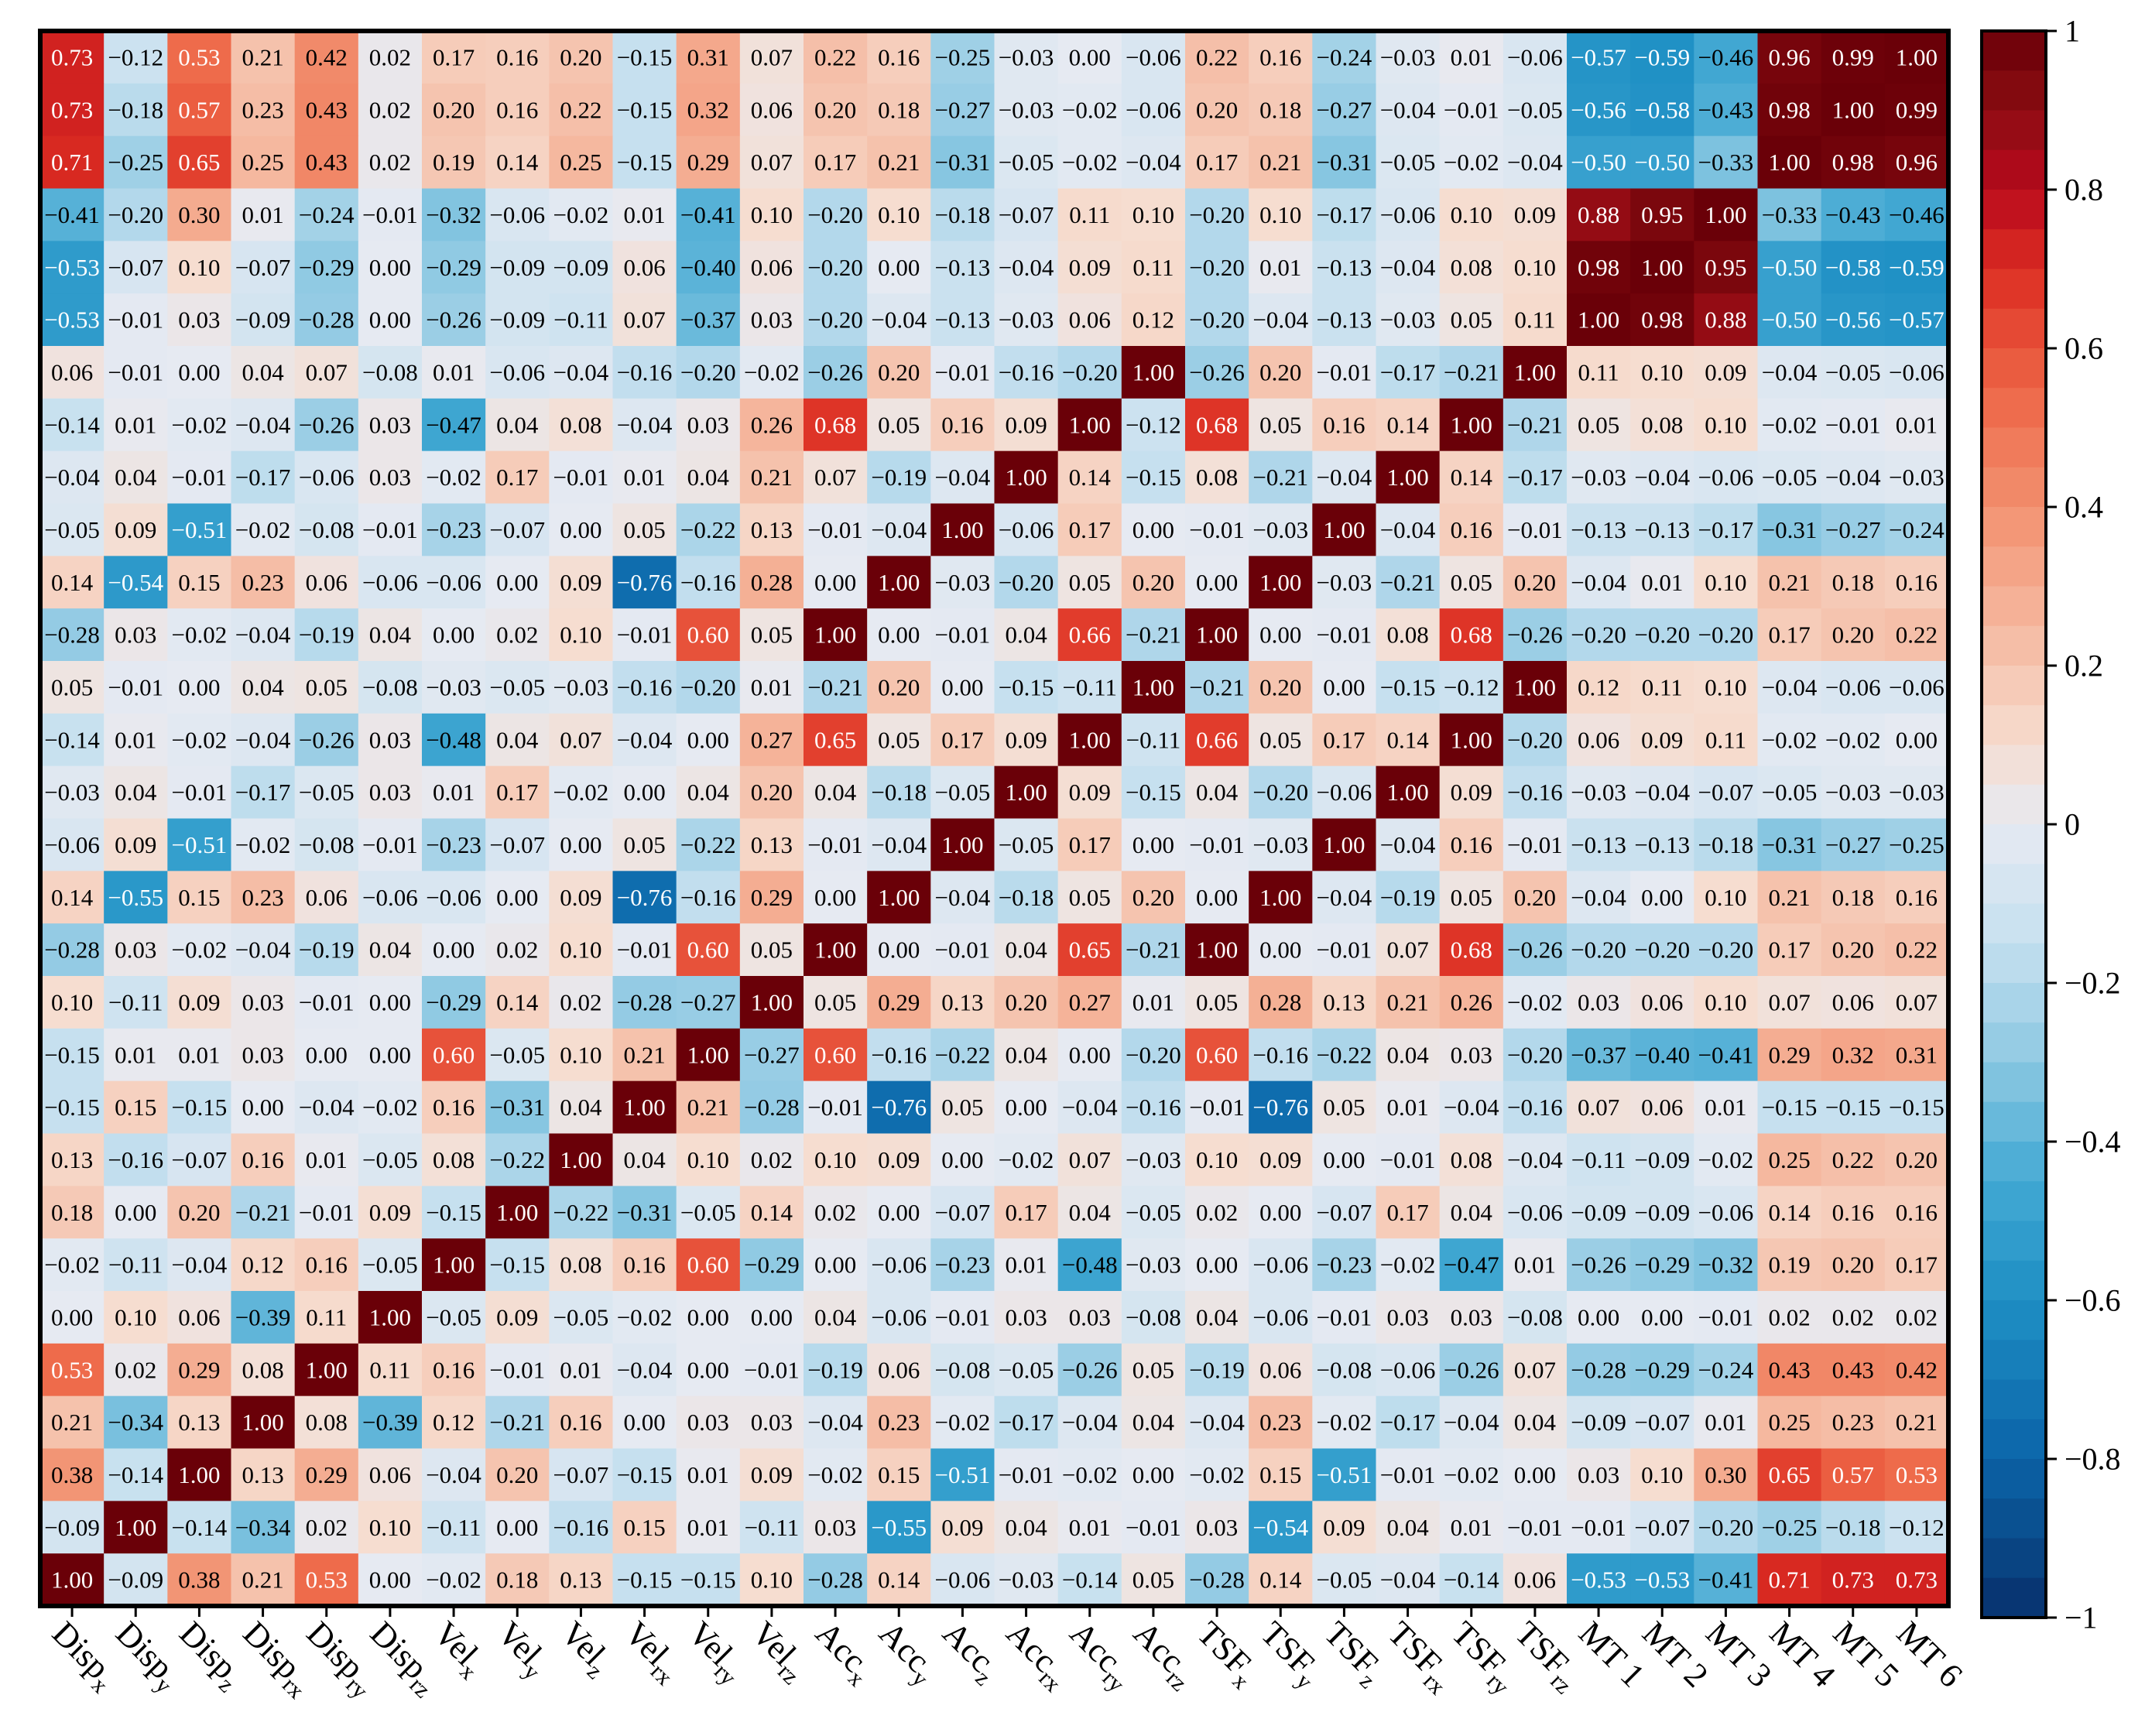 Image resolution: width=2145 pixels, height=1736 pixels. I want to click on cell-value-label: 0.03, so click(1090, 1316).